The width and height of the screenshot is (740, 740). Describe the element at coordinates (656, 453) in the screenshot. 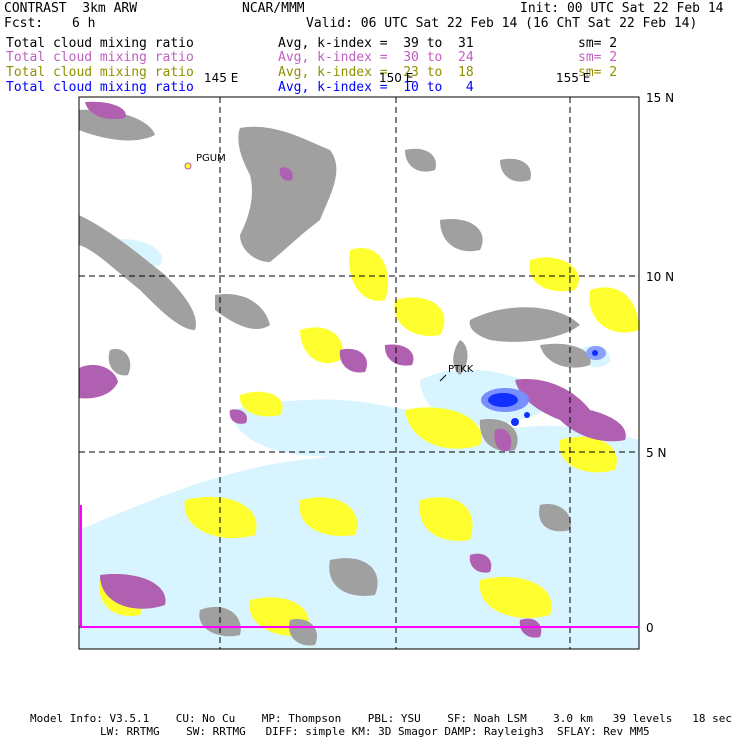

I see `lat-label-5n: 5 N` at that location.